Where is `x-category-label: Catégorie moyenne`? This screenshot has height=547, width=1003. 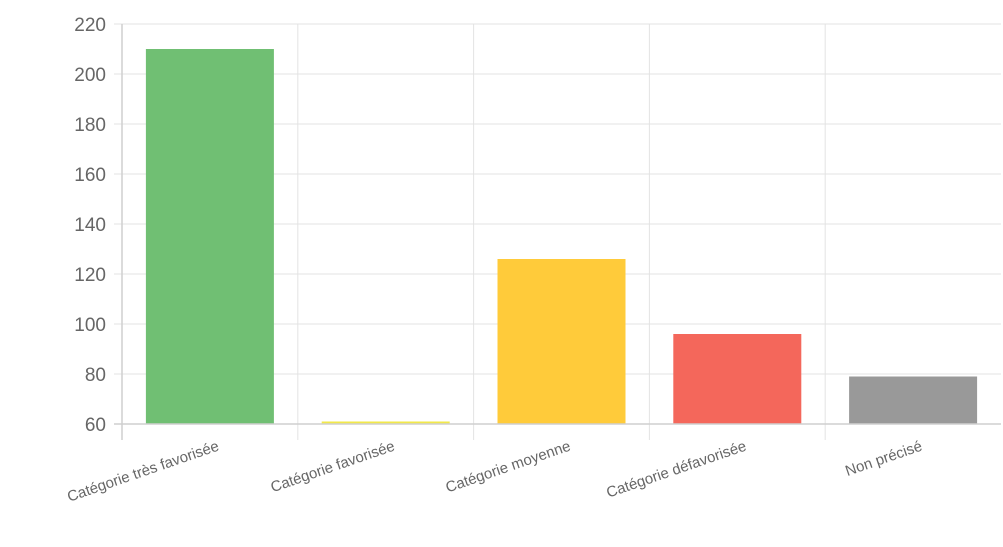 x-category-label: Catégorie moyenne is located at coordinates (507, 467).